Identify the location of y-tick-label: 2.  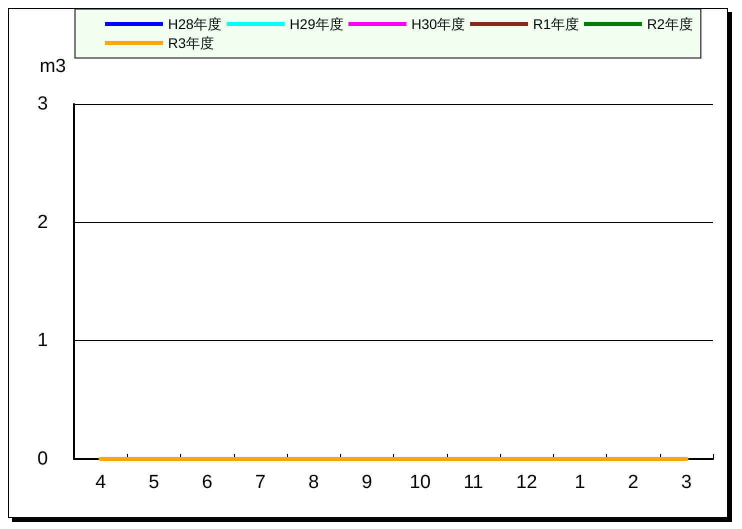
(42, 222).